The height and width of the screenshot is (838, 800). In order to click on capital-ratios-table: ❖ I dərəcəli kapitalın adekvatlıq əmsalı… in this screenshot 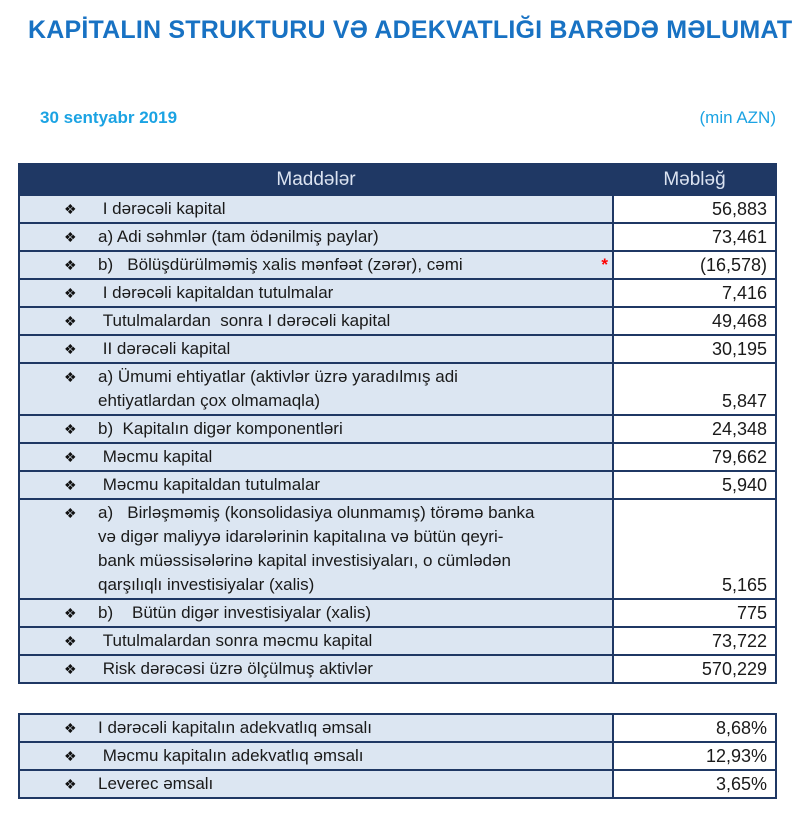, I will do `click(397, 756)`.